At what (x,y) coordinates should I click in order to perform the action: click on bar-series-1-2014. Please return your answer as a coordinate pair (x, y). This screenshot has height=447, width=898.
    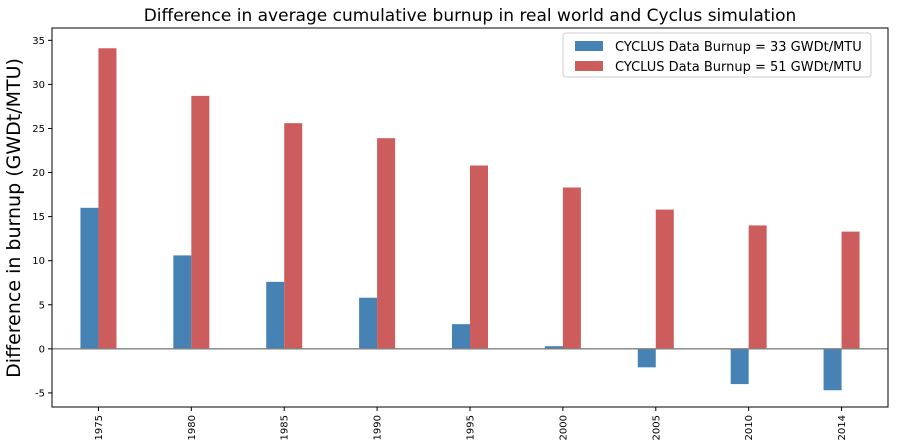
    Looking at the image, I should click on (832, 369).